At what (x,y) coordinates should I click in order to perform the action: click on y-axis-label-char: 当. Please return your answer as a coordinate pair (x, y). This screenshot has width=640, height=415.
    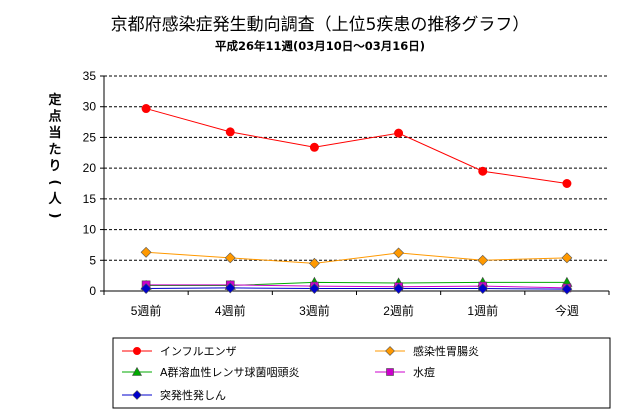
    Looking at the image, I should click on (54, 133).